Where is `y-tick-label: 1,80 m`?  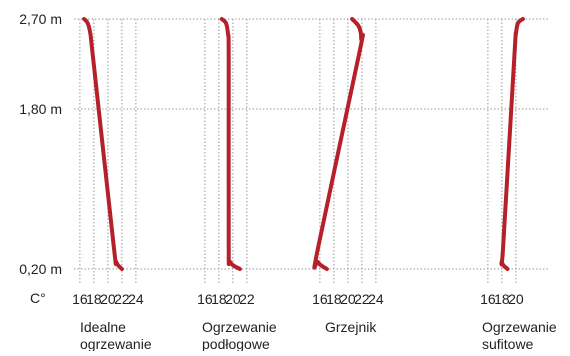 y-tick-label: 1,80 m is located at coordinates (40, 109).